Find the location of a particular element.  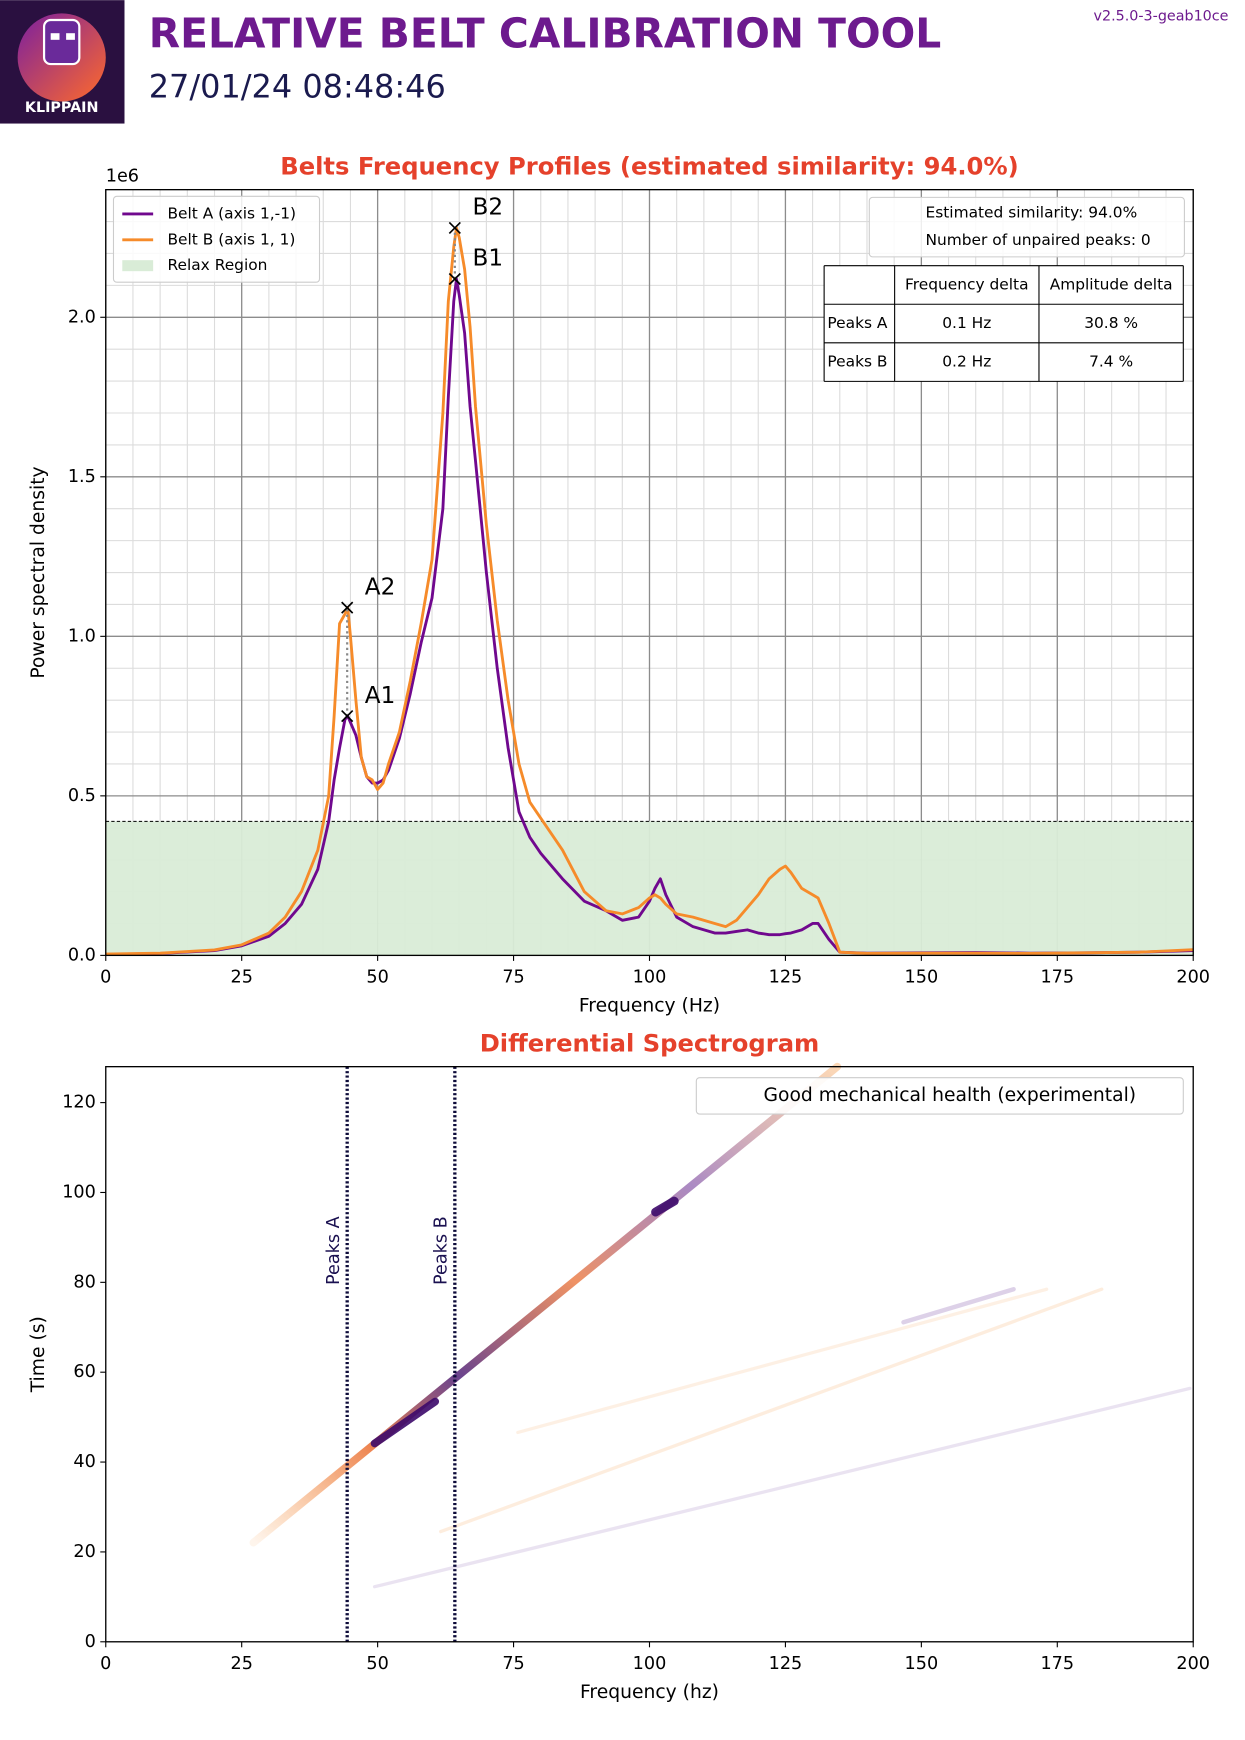

legend-label: Belt B (axis 1, 1) is located at coordinates (231, 239).